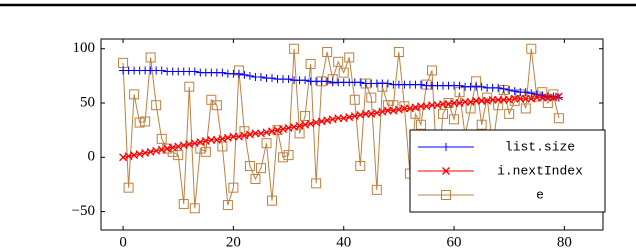  I want to click on series-line, so click(341, 84).